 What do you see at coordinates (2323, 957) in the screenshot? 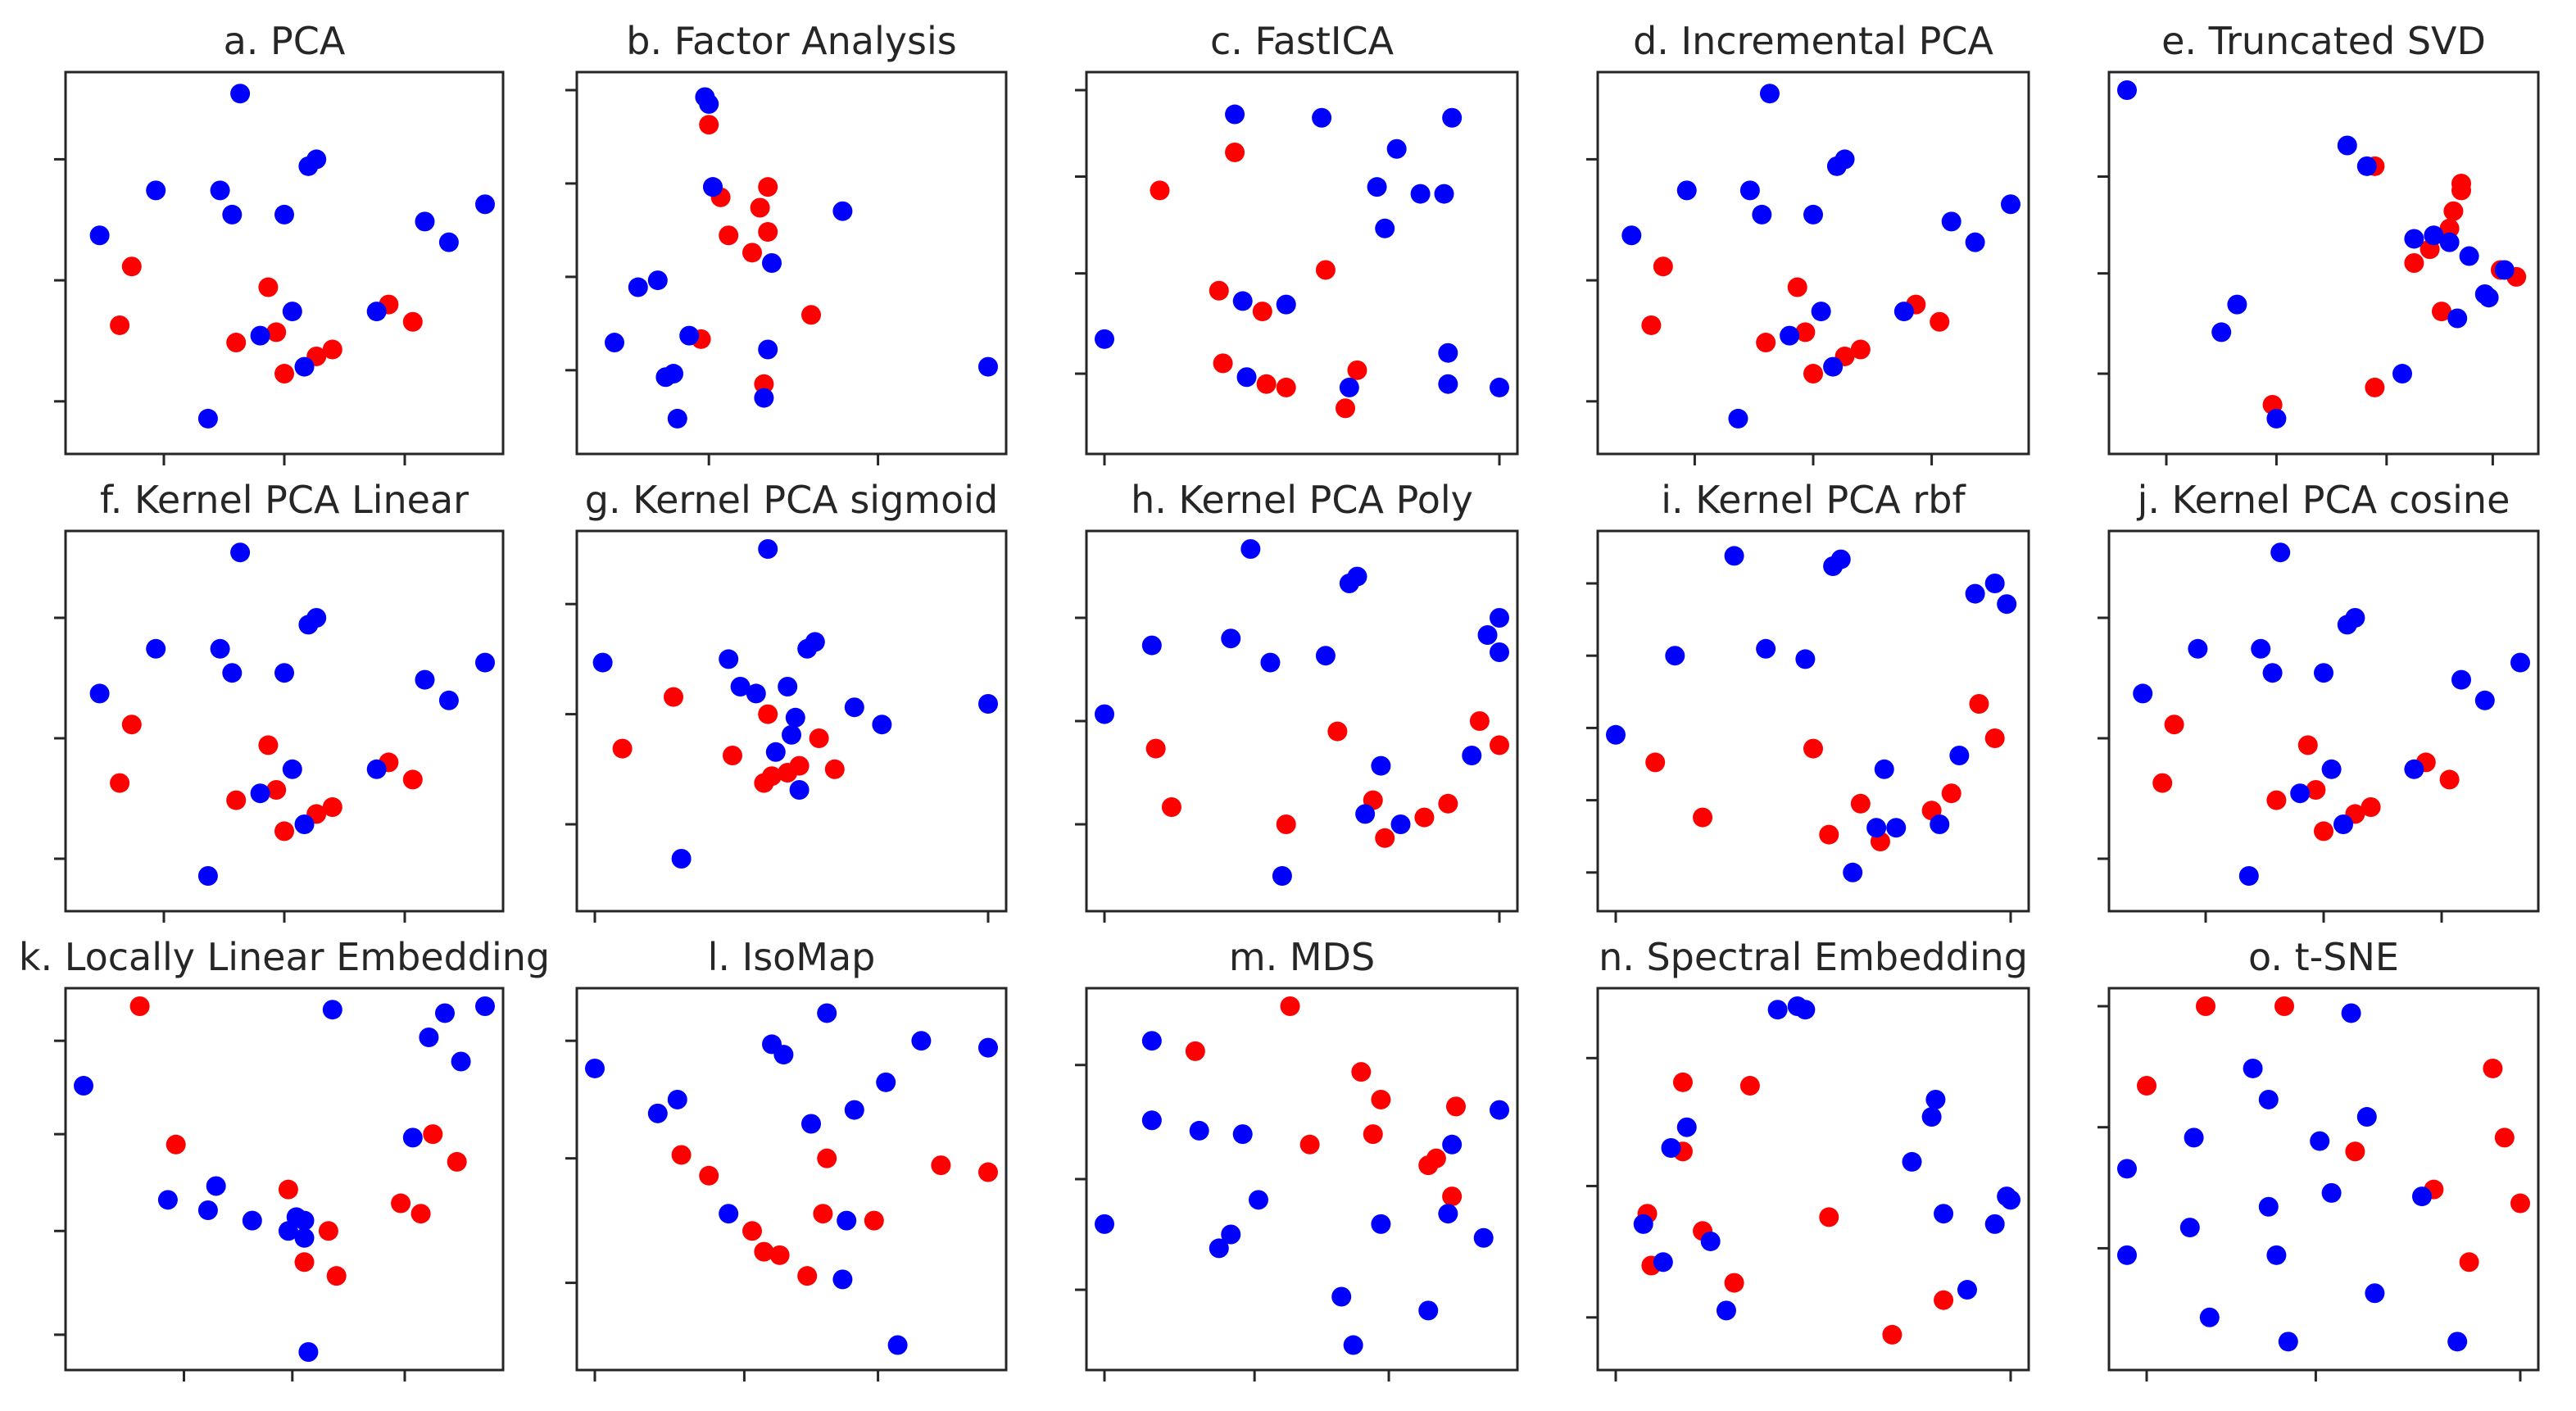
I see `panel-title: o. t-SNE` at bounding box center [2323, 957].